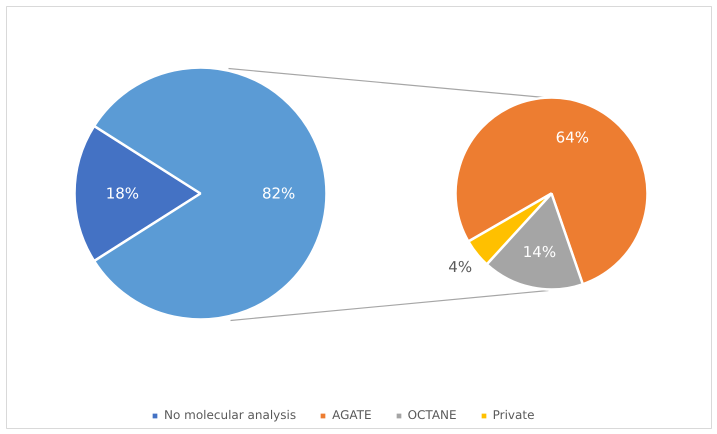  I want to click on data-label: 18%, so click(123, 193).